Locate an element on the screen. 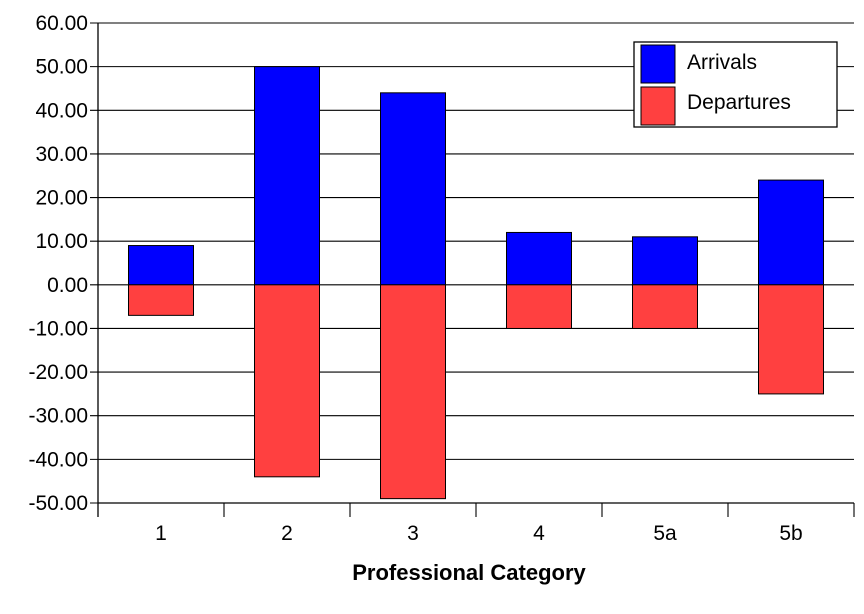 The width and height of the screenshot is (864, 614). y-tick-label: 40.00 is located at coordinates (61, 110).